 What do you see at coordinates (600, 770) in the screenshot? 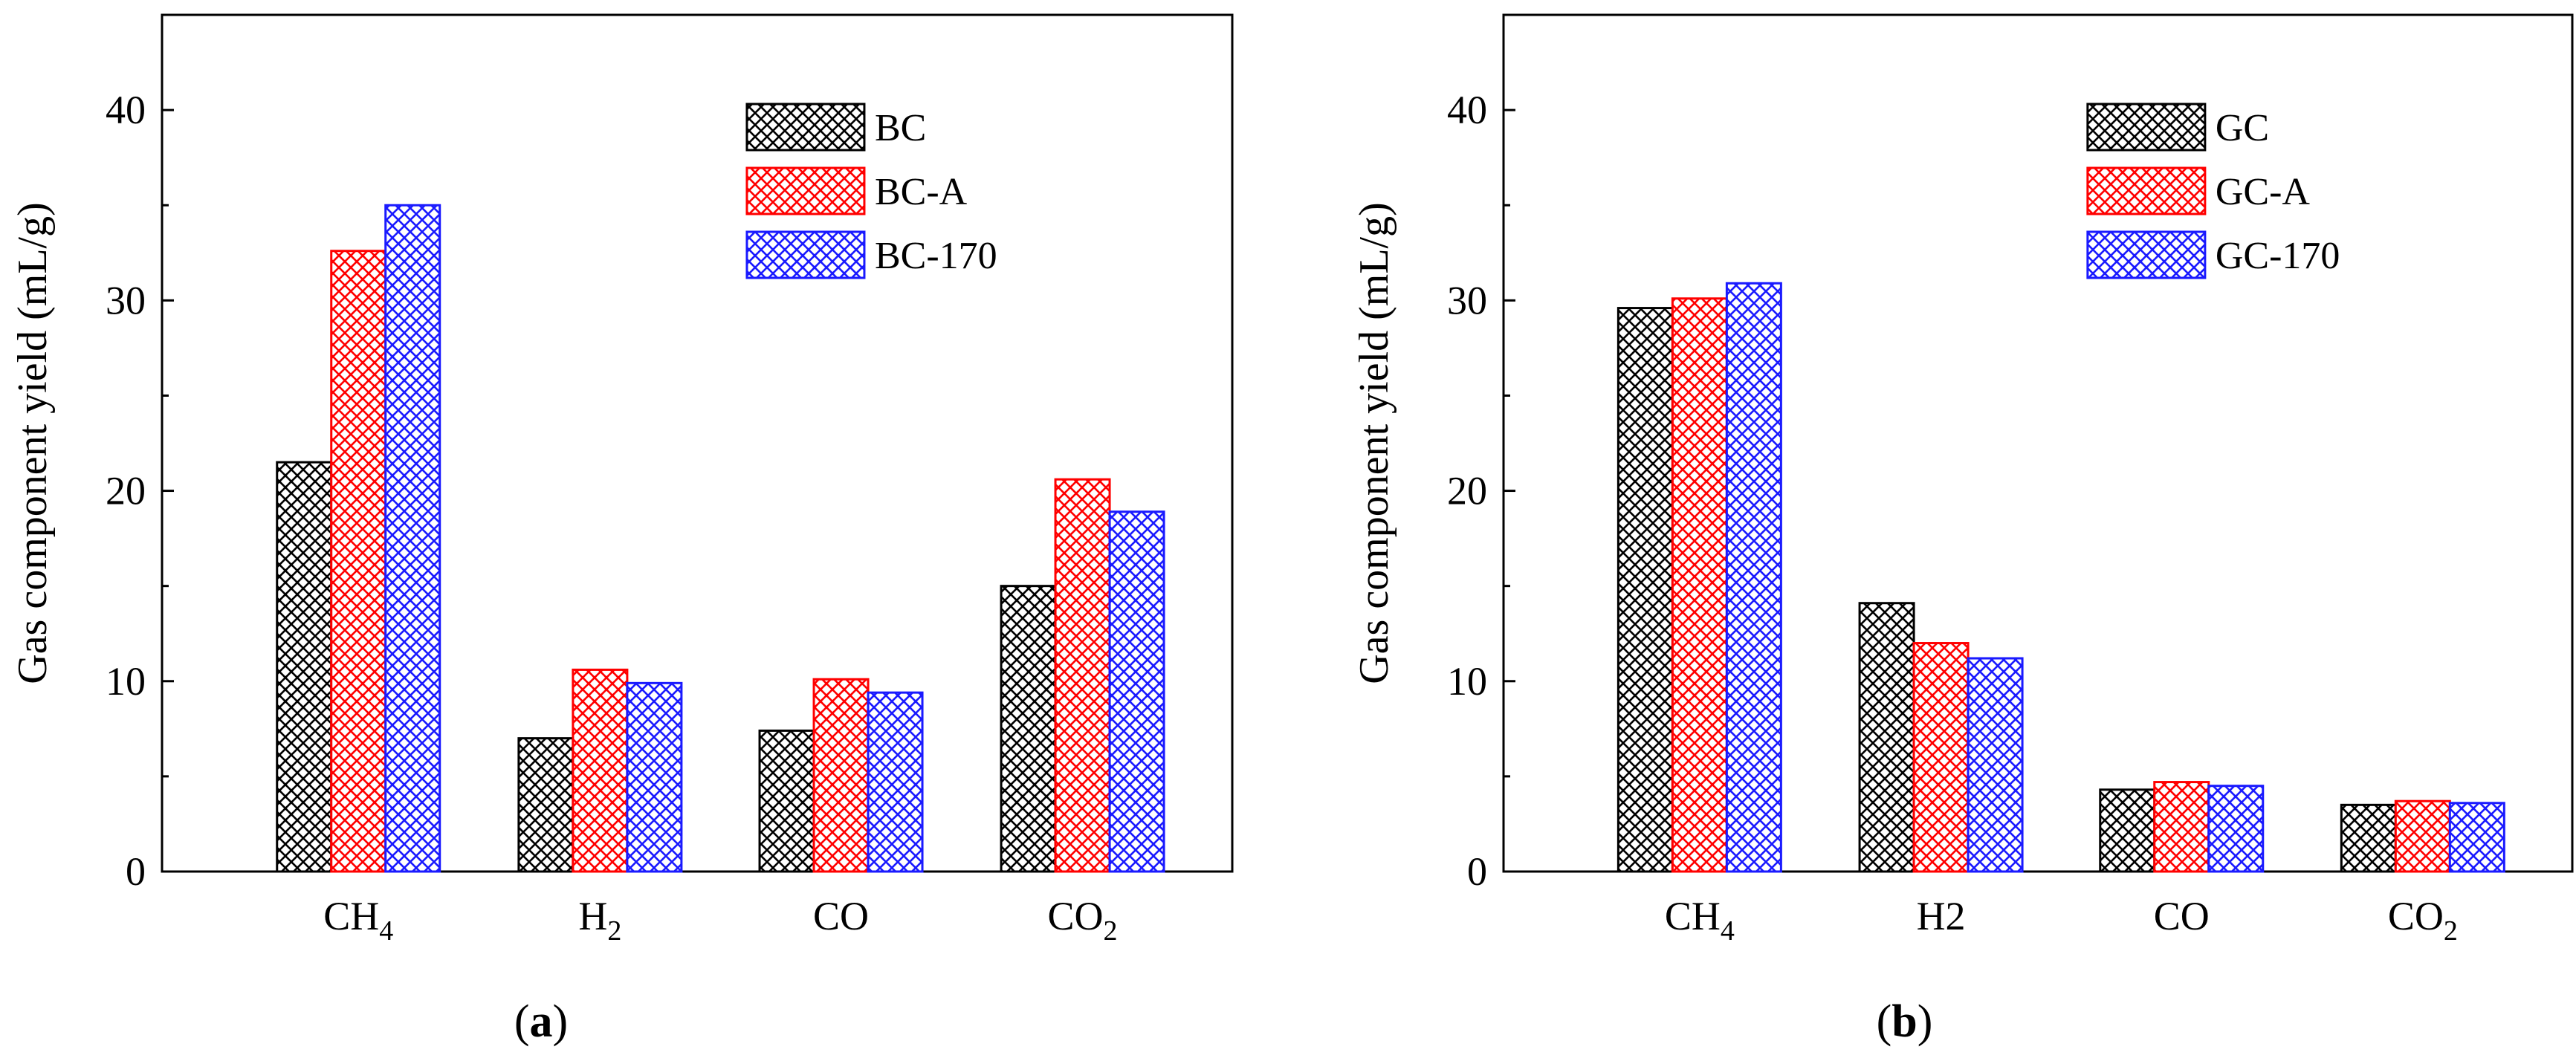
I see `bar-bc-a-h2` at bounding box center [600, 770].